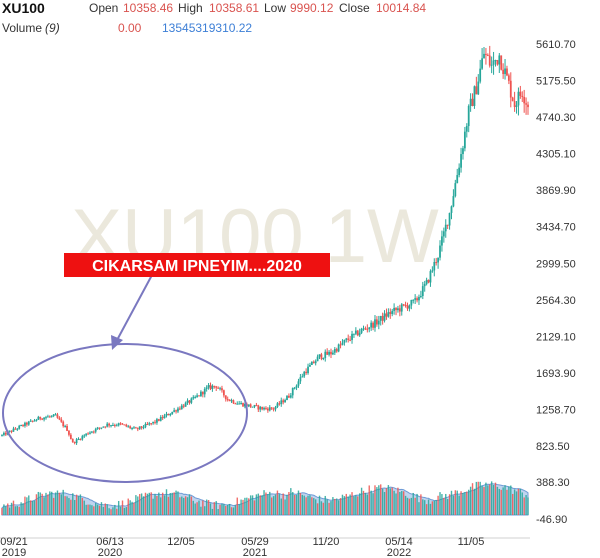 This screenshot has height=558, width=600. I want to click on time-tick-label: 05/14, so click(399, 542).